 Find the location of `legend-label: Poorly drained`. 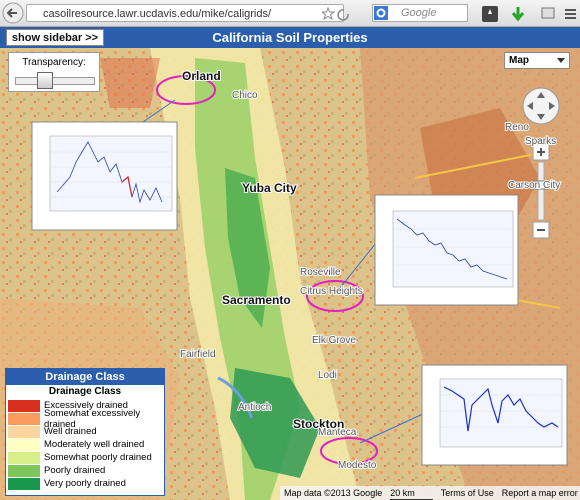

legend-label: Poorly drained is located at coordinates (75, 470).